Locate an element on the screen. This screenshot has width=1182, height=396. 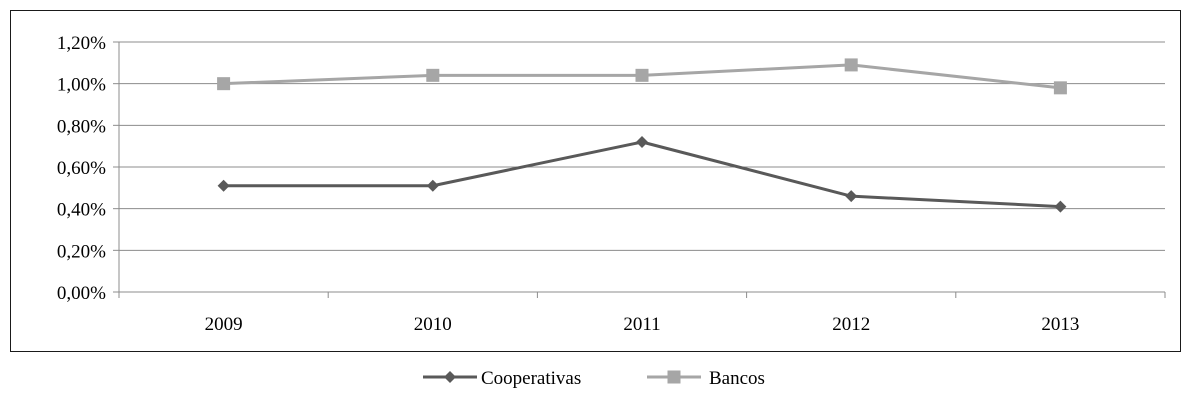
y-tick-label: 0,00% is located at coordinates (81, 293).